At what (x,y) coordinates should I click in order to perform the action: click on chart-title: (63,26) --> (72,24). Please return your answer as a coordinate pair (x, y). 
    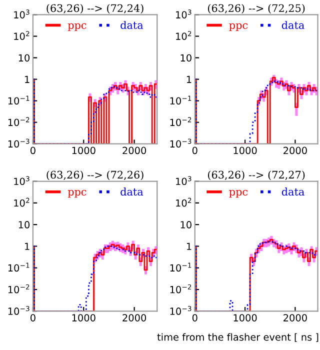
    Looking at the image, I should click on (95, 9).